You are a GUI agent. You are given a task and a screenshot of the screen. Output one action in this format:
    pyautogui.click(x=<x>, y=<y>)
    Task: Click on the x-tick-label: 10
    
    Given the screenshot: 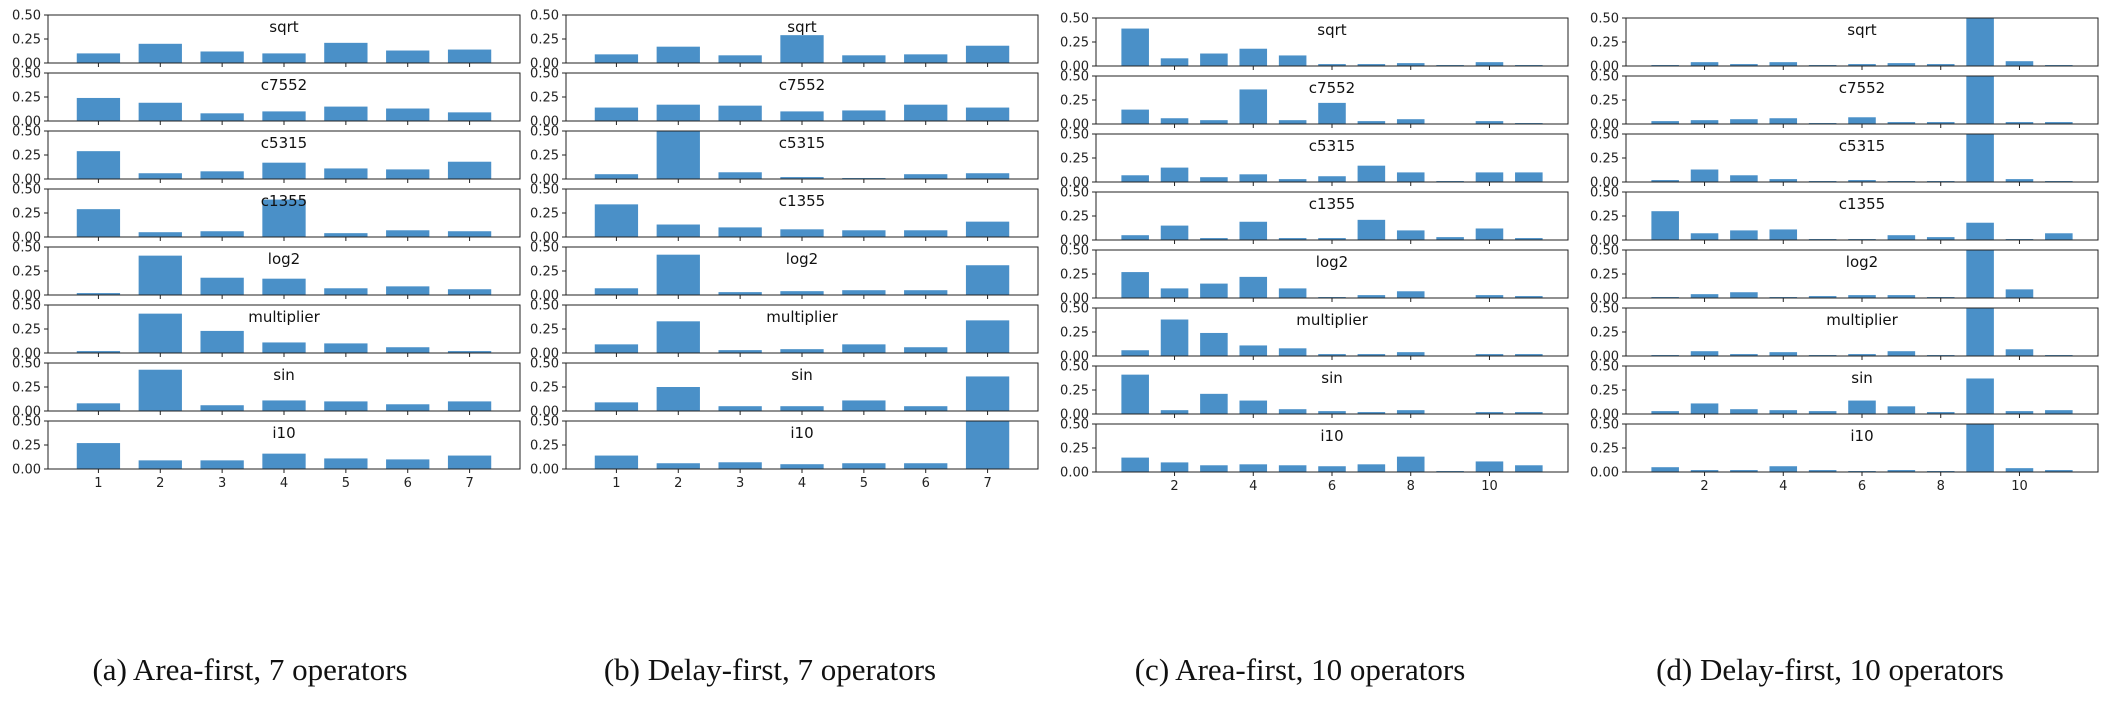 What is the action you would take?
    pyautogui.click(x=2019, y=486)
    